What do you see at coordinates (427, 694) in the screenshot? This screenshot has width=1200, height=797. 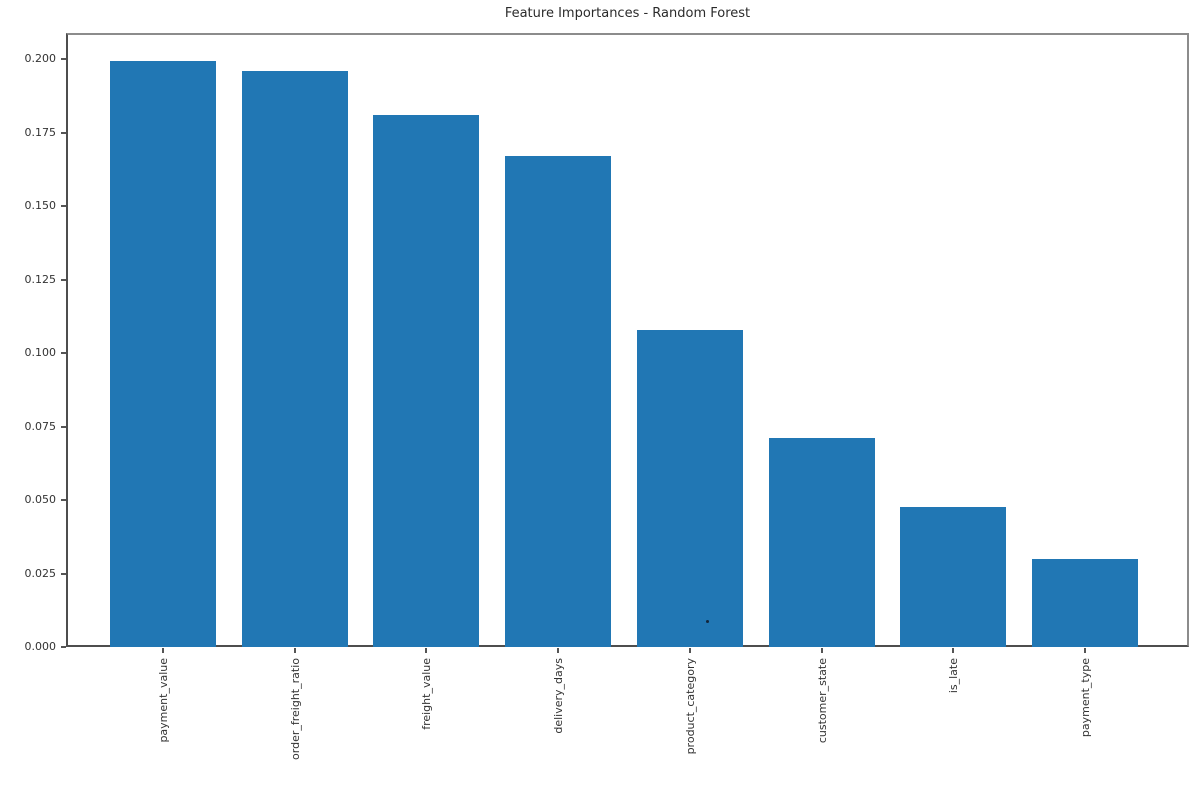 I see `x-tick-label: freight_value` at bounding box center [427, 694].